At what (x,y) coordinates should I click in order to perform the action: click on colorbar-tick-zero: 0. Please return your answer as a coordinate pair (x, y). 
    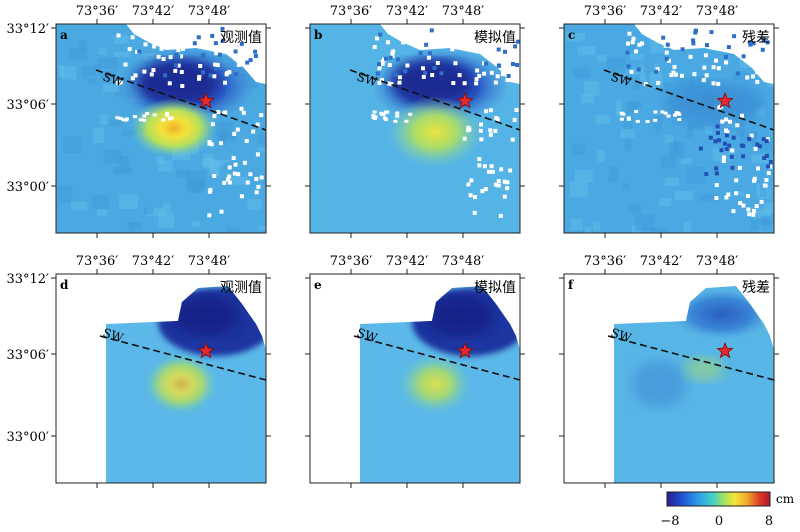
    Looking at the image, I should click on (719, 521).